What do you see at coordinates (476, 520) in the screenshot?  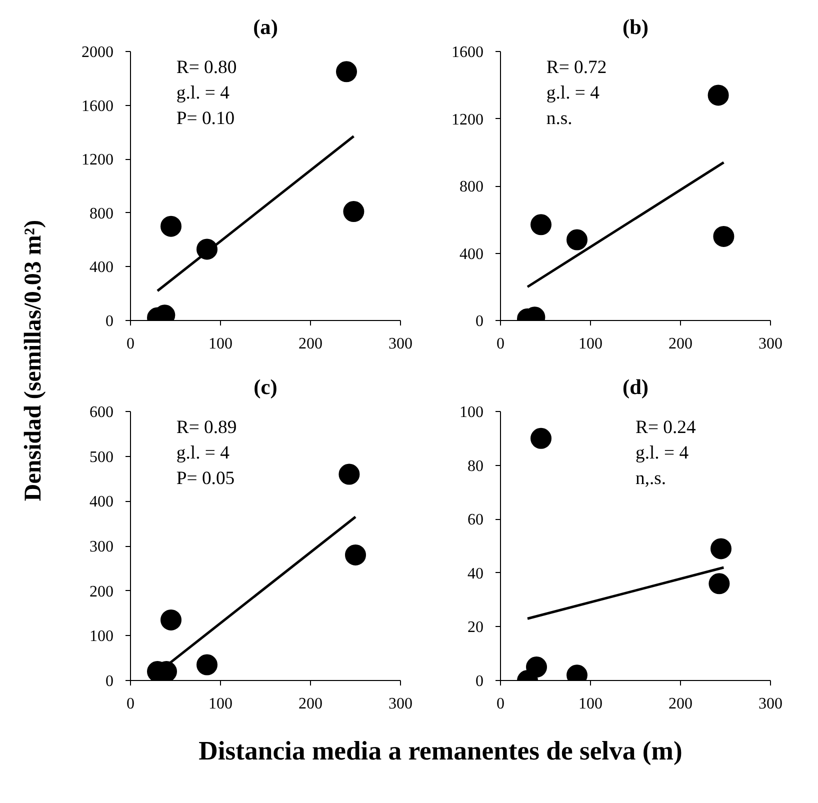 I see `y-tick-label: 60` at bounding box center [476, 520].